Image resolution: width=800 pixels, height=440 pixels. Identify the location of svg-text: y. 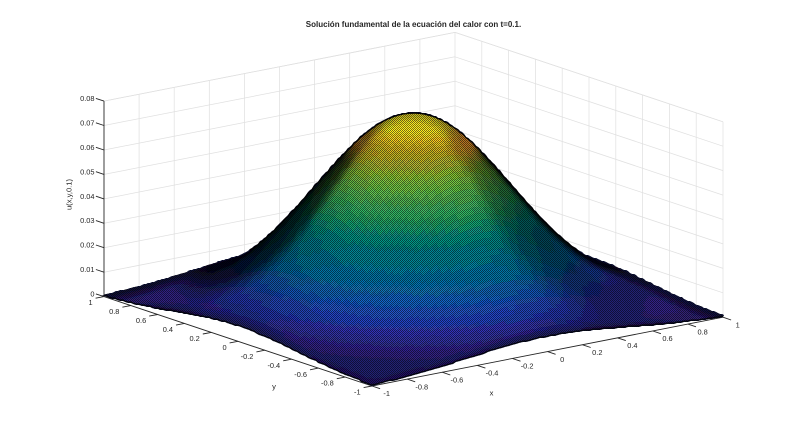
(274, 386).